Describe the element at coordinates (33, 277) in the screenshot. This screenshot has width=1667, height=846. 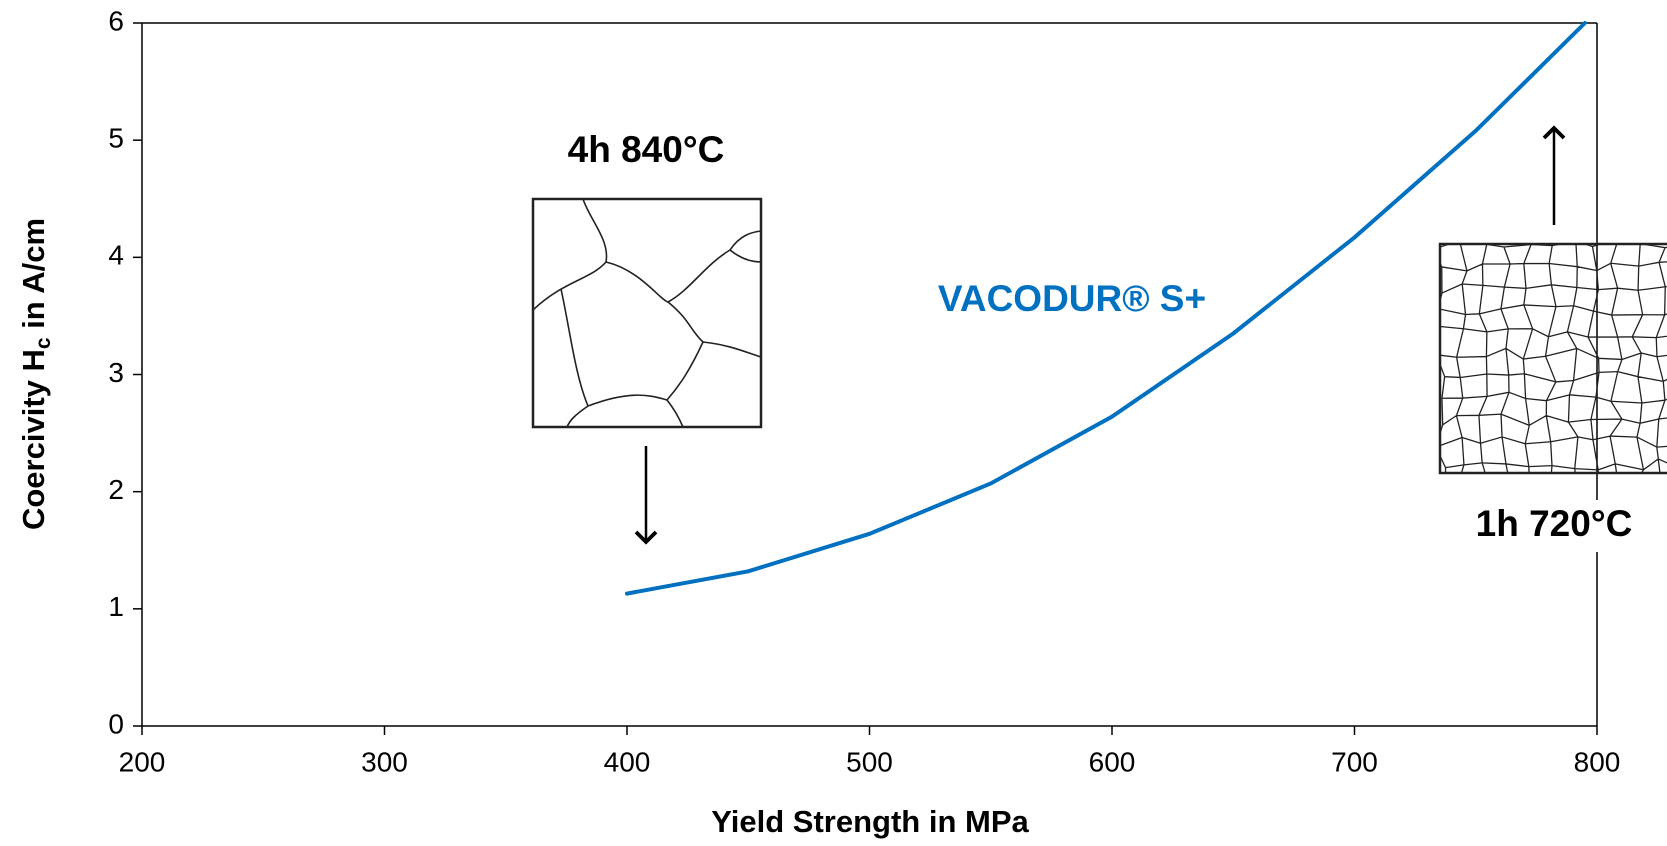
I see `y-axis-title-part: in A/cm` at that location.